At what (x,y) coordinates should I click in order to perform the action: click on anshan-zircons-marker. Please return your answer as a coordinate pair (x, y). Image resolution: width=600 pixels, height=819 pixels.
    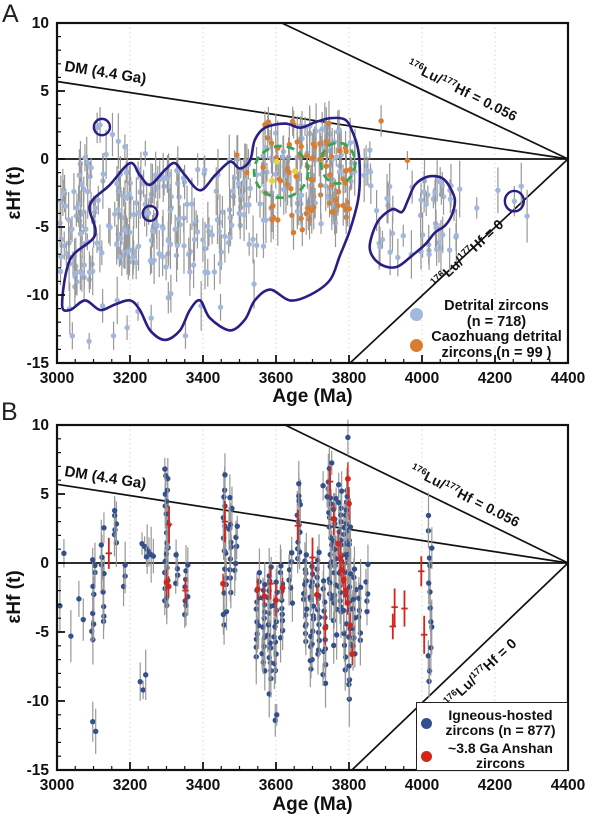
    Looking at the image, I should click on (426, 756).